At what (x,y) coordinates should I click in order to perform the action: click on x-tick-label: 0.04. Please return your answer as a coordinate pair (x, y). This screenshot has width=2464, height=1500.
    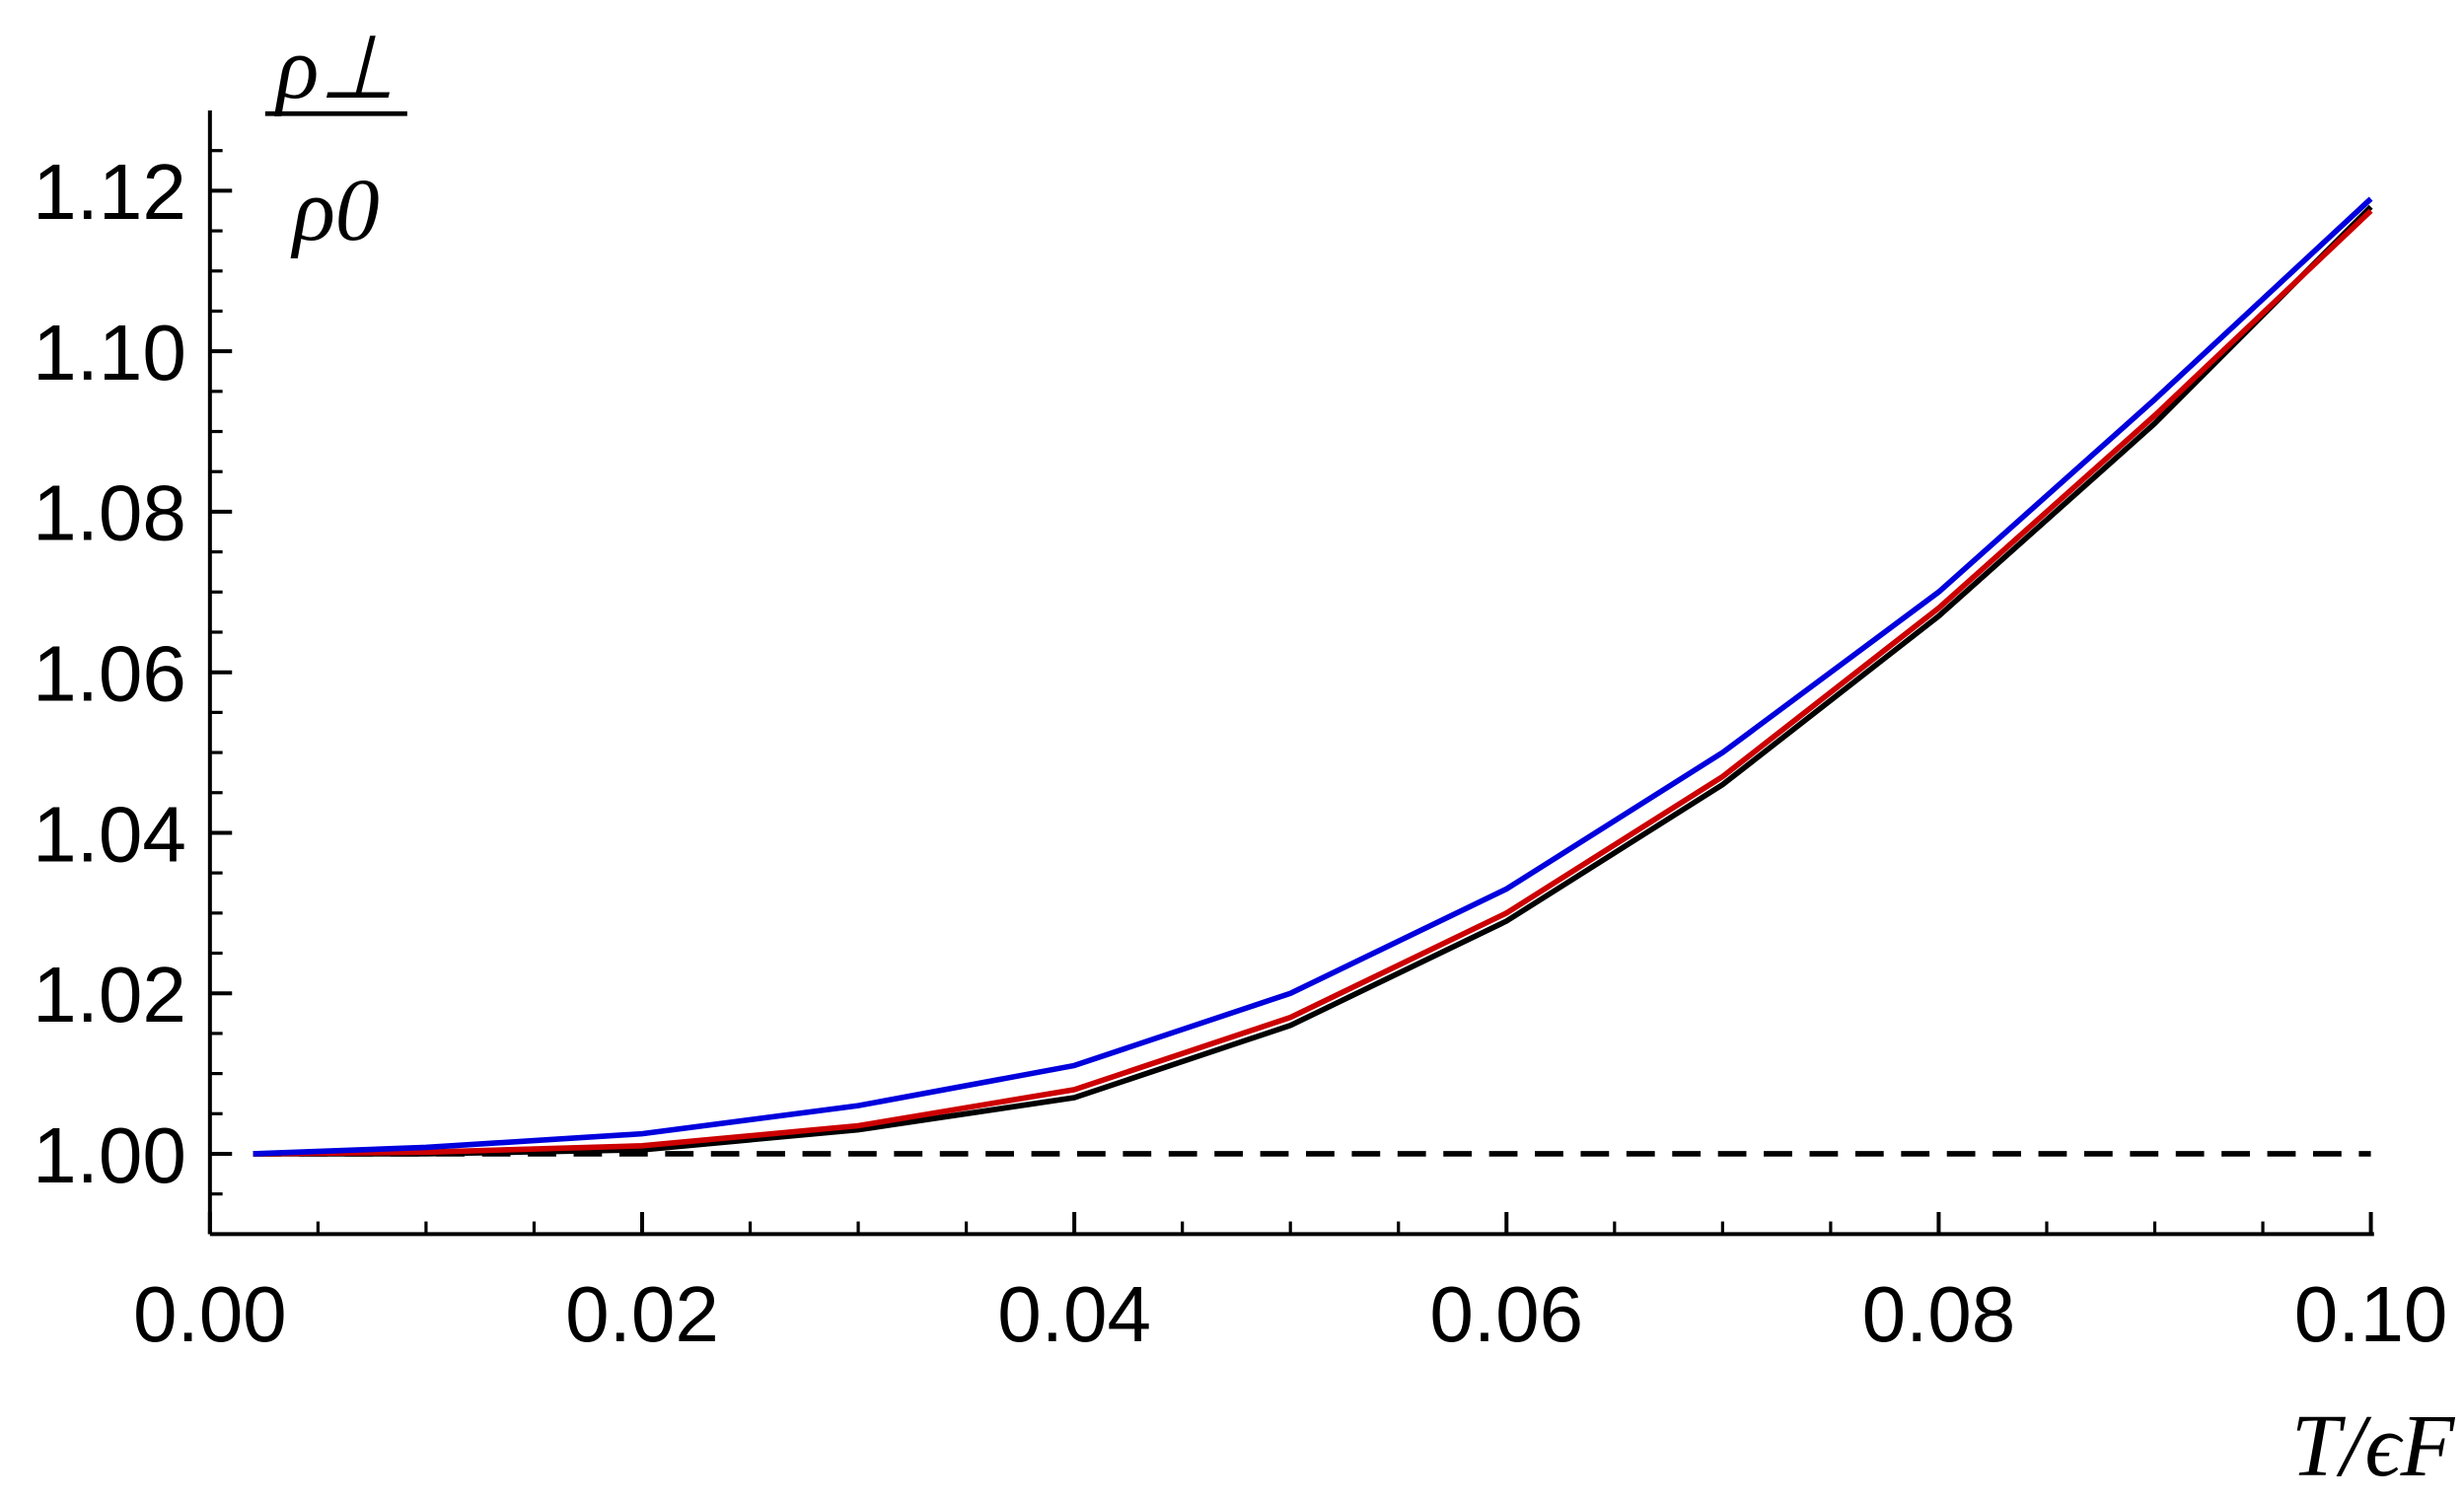
    Looking at the image, I should click on (1074, 1314).